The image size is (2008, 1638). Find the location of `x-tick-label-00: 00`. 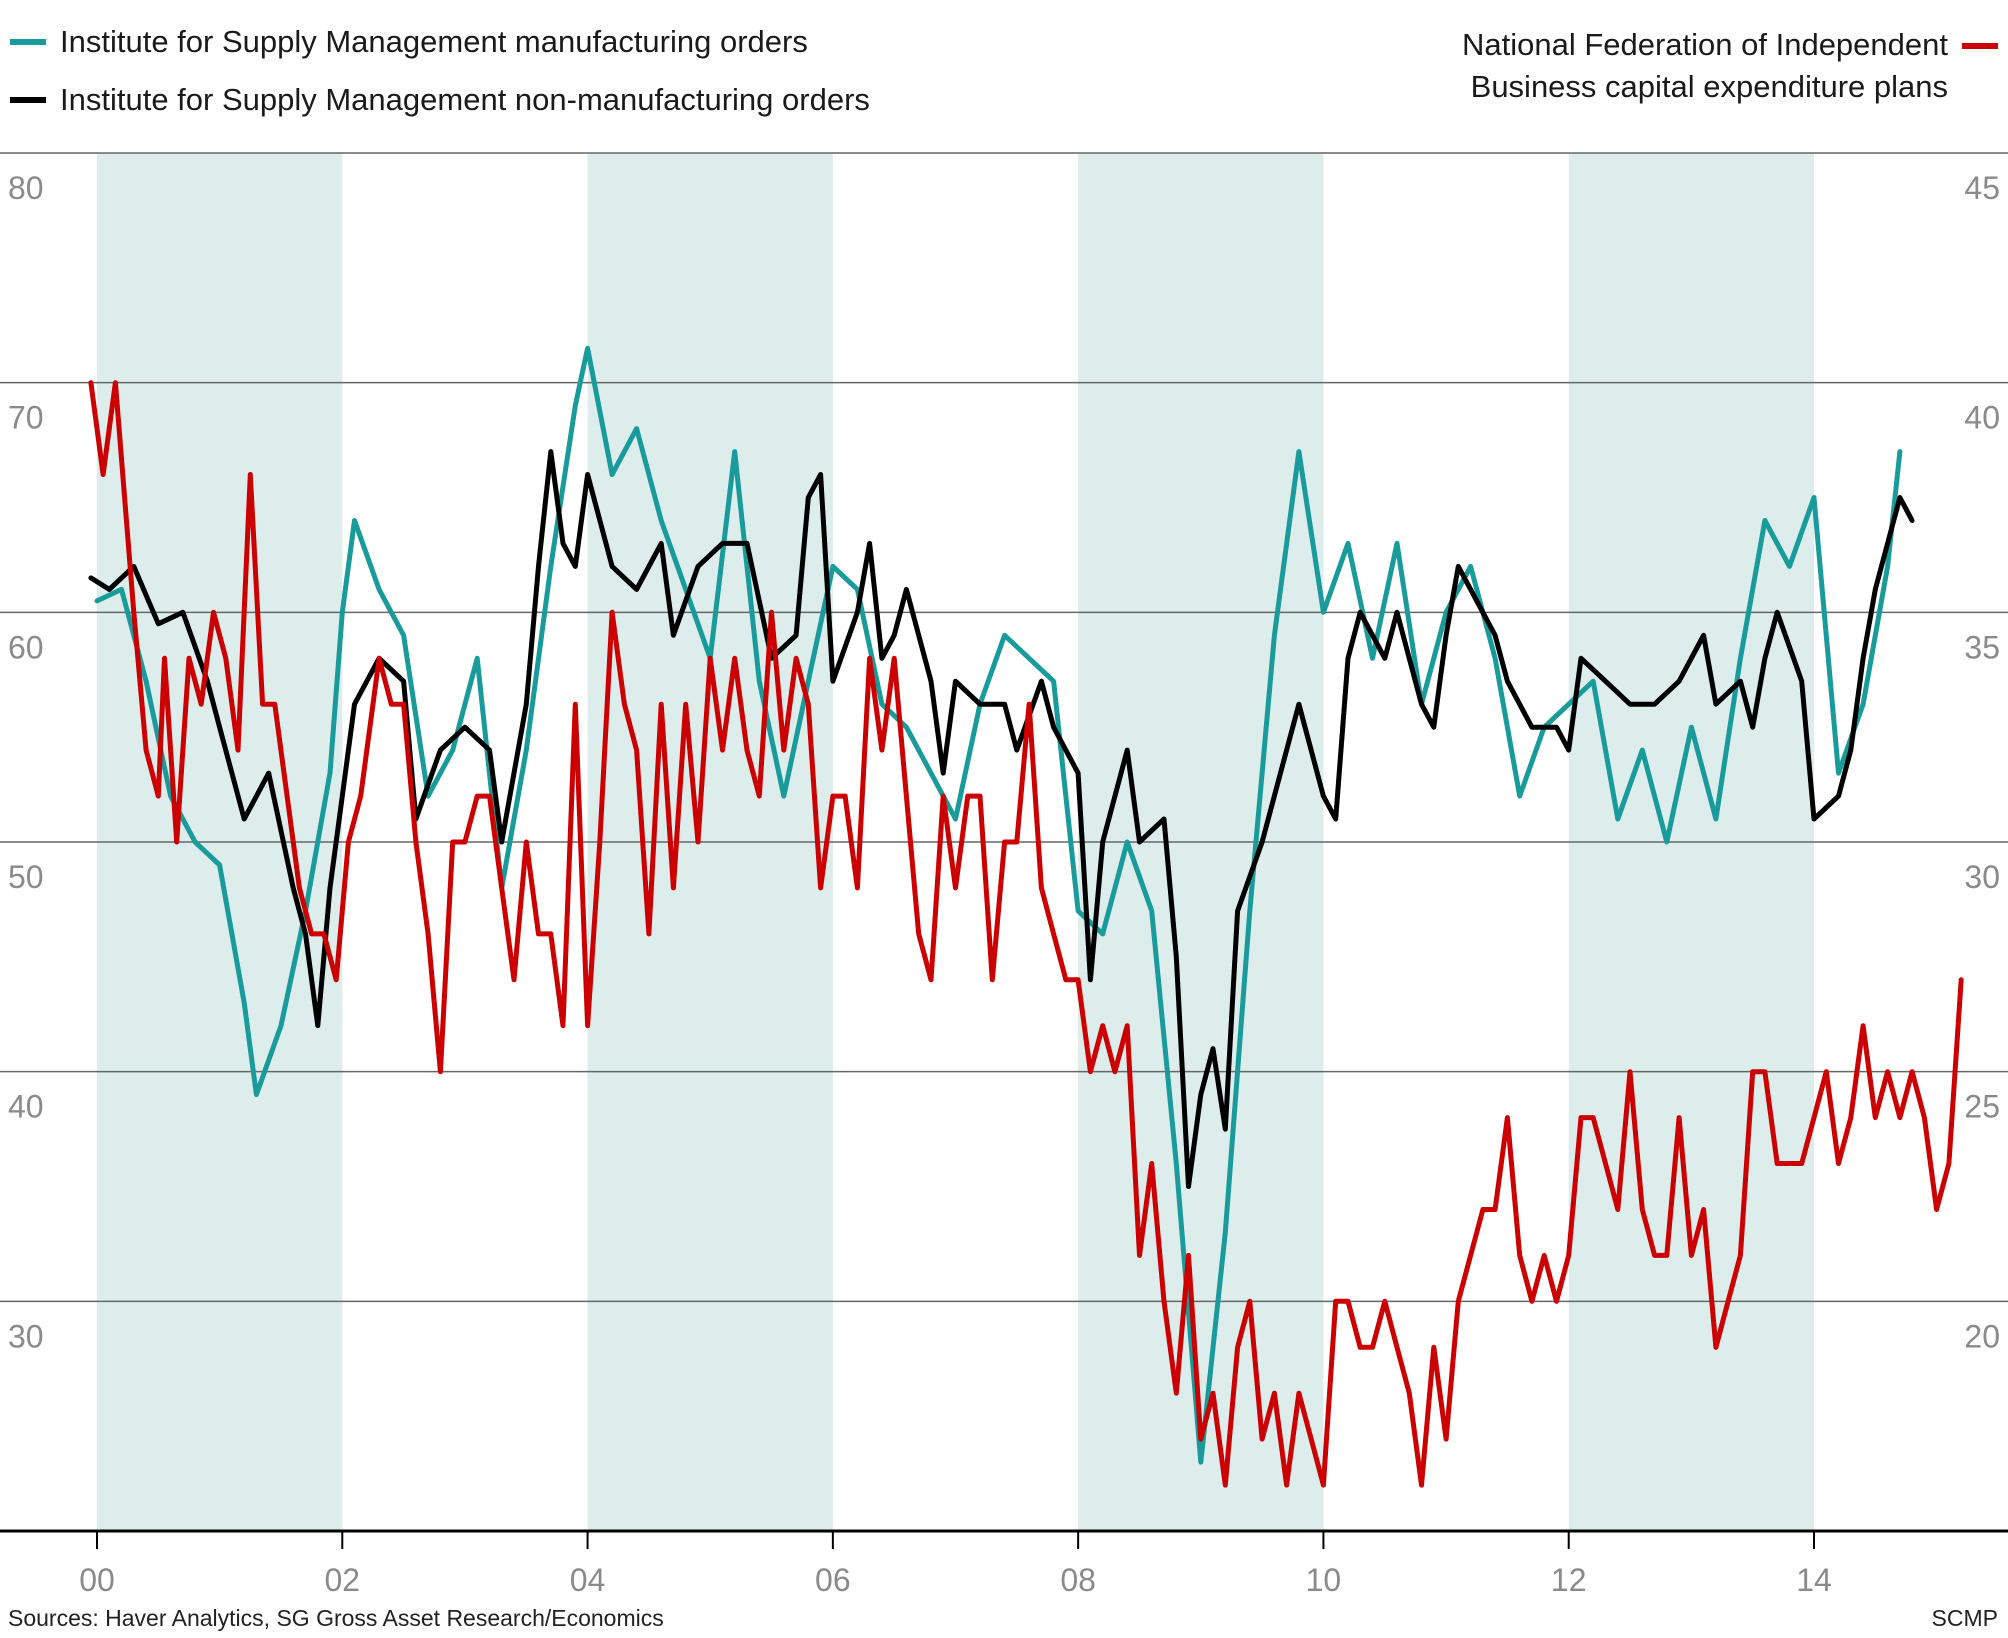

x-tick-label-00: 00 is located at coordinates (97, 1580).